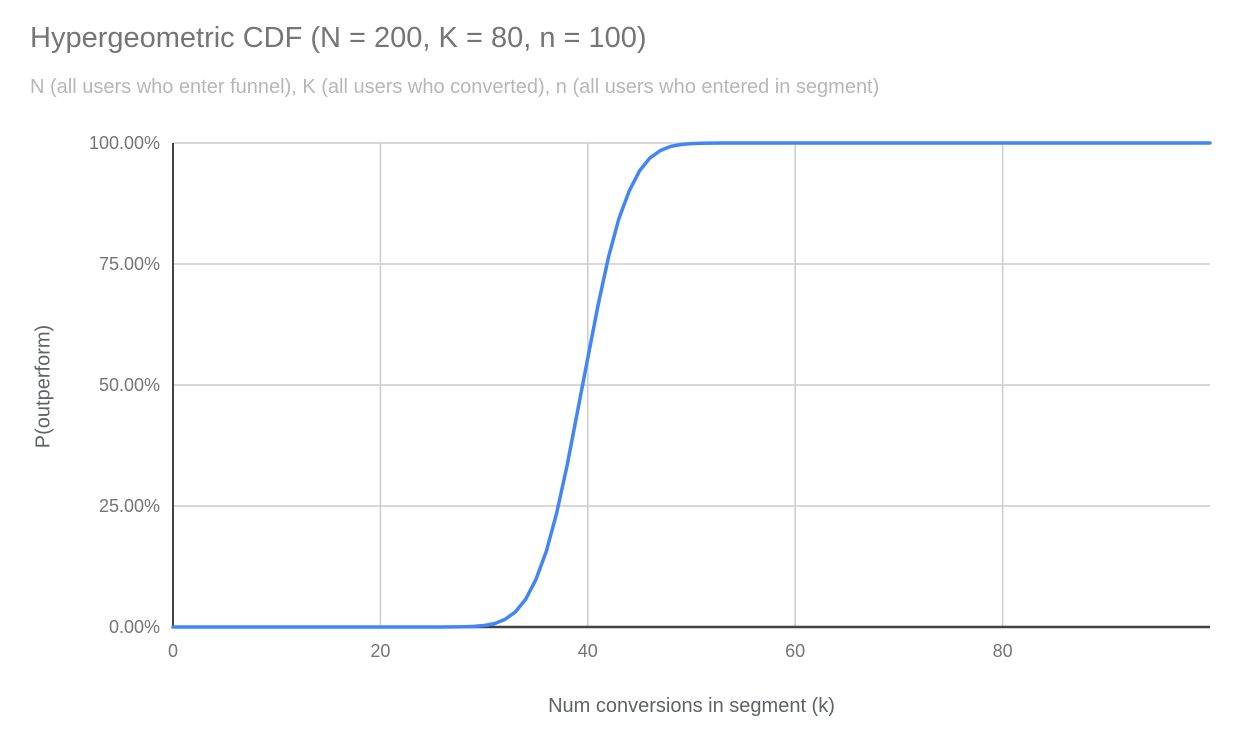 The width and height of the screenshot is (1242, 736). What do you see at coordinates (795, 651) in the screenshot?
I see `x-tick-label: 60` at bounding box center [795, 651].